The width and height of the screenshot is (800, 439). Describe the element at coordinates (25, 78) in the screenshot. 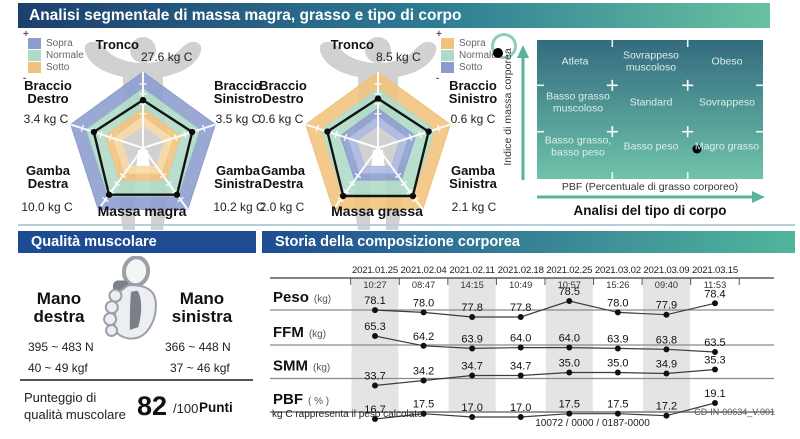

I see `legend-sign: -` at that location.